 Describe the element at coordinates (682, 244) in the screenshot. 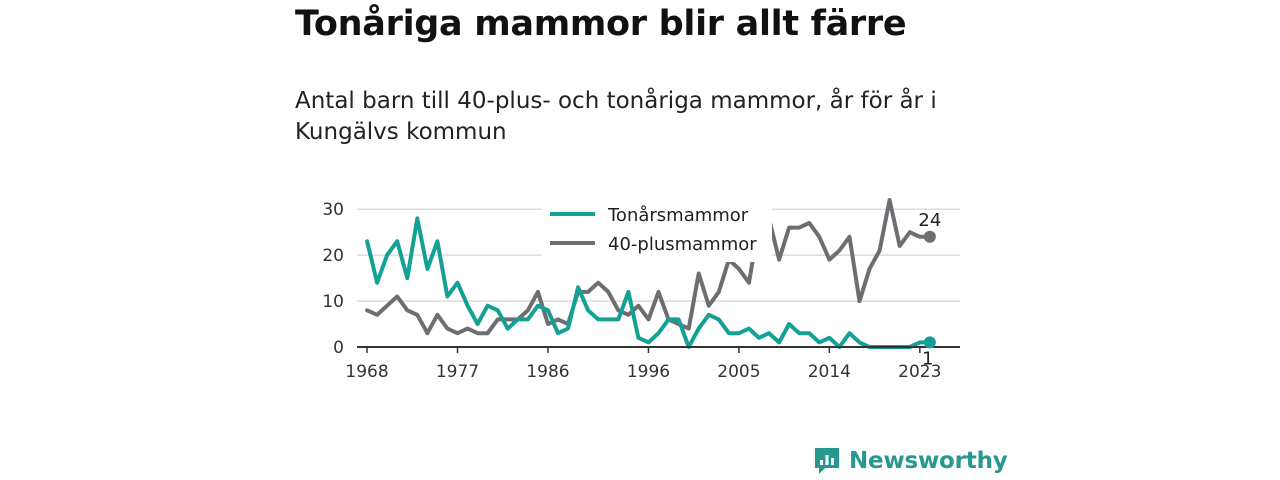

I see `legend-label-40-plusmammor: 40-plusmammor` at that location.